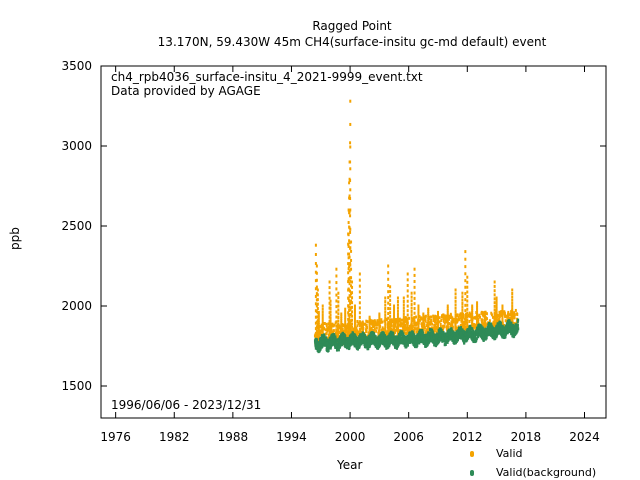  Describe the element at coordinates (76, 66) in the screenshot. I see `y-tick-label-3500: 3500` at that location.